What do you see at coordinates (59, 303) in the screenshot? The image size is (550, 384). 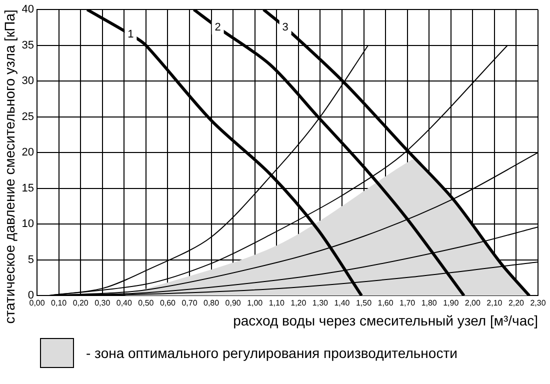 I see `x-tick-label: 0,10` at bounding box center [59, 303].